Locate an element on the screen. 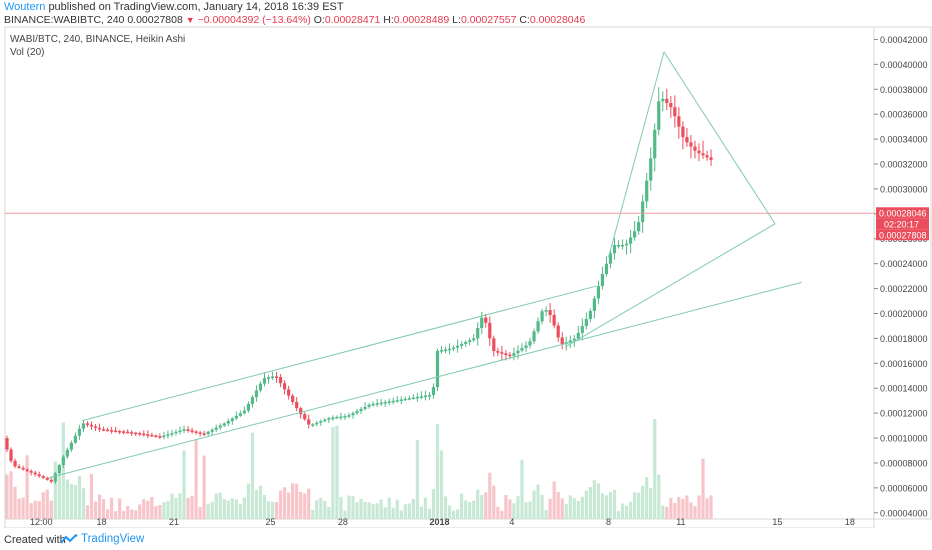  time-tick-label: 2018 is located at coordinates (439, 522).